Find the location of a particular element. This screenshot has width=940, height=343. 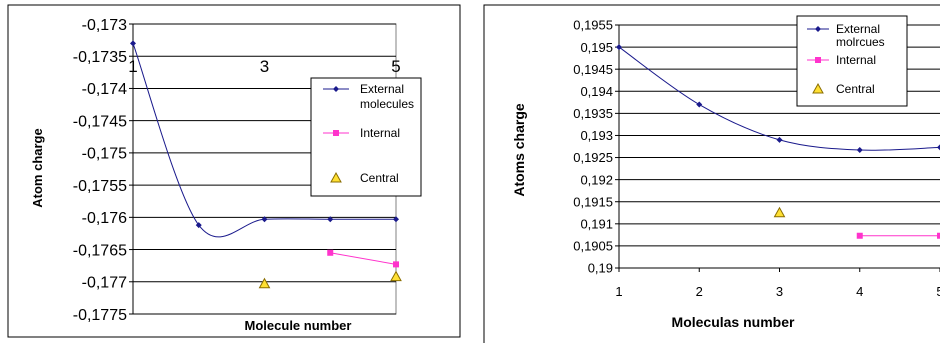

y-tick-label: -0,173 is located at coordinates (104, 25).